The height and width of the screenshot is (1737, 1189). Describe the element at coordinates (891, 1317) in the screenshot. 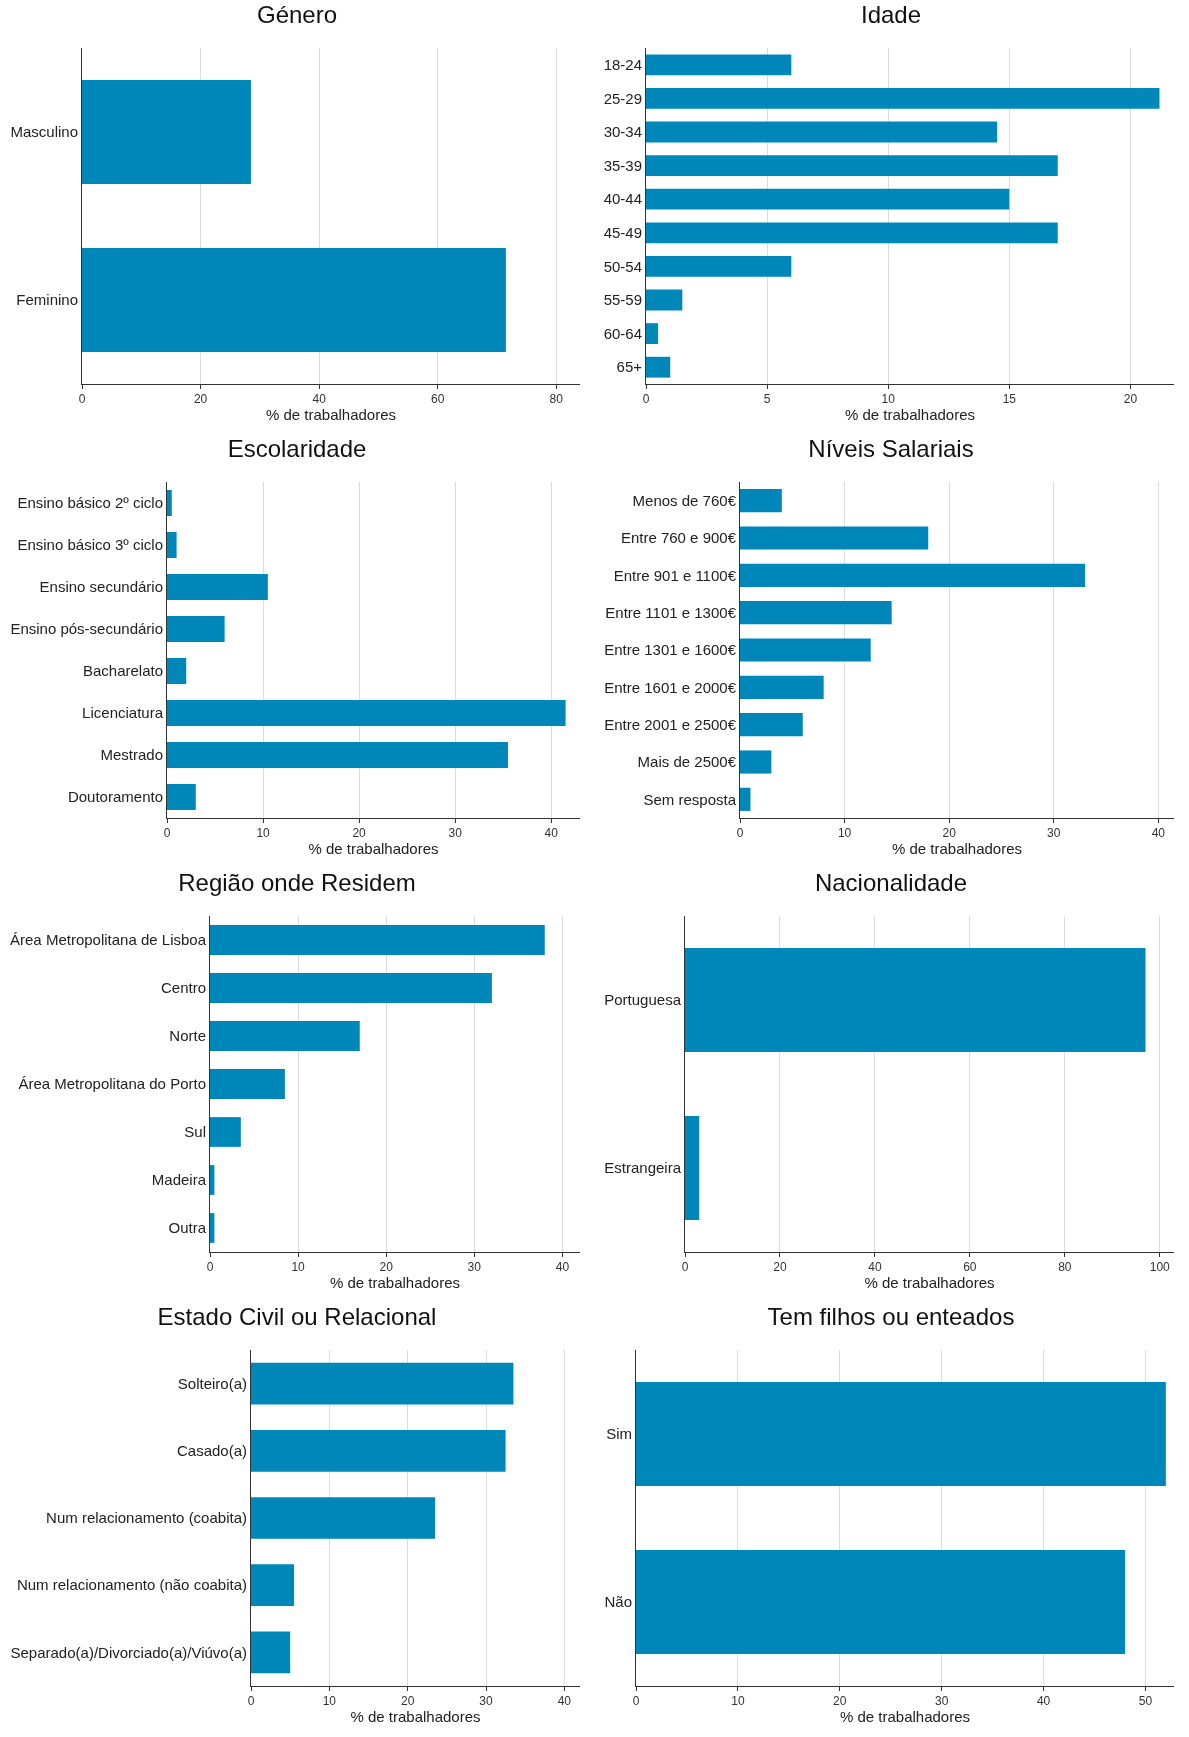

I see `chart-title: Tem filhos ou enteados` at that location.